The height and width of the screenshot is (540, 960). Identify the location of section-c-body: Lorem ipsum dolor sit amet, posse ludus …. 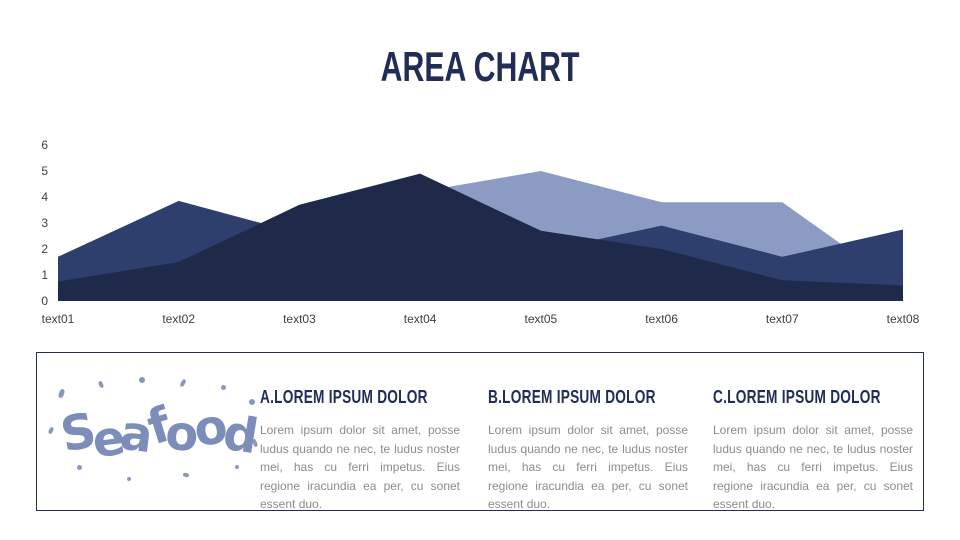
(813, 467).